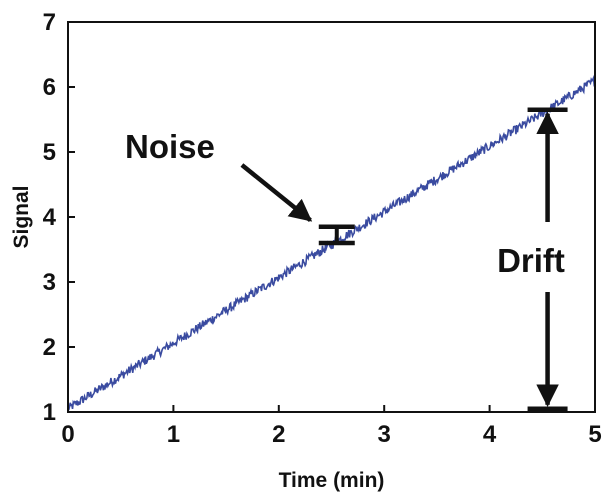 Image resolution: width=613 pixels, height=496 pixels. I want to click on y-tick-label: 6, so click(49, 87).